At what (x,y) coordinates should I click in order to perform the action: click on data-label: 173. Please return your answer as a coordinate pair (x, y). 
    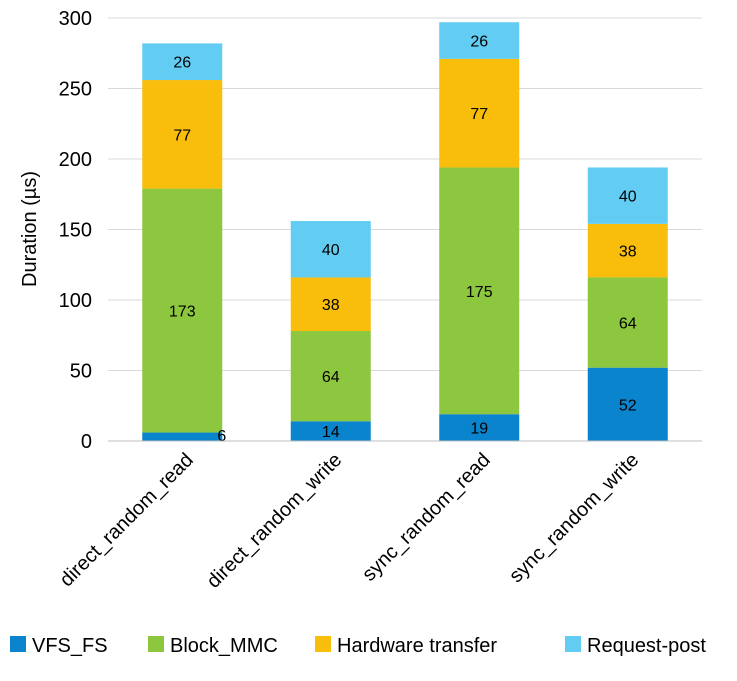
    Looking at the image, I should click on (182, 312).